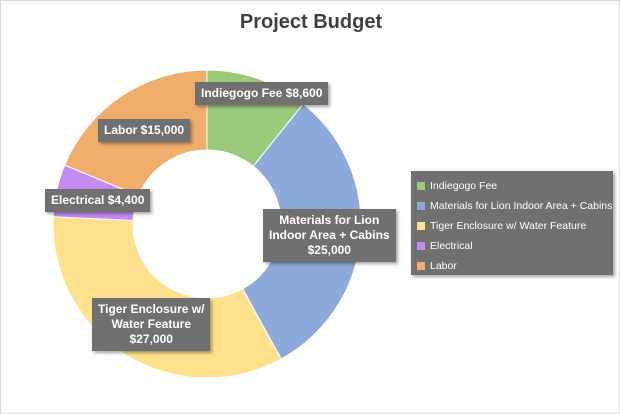 Image resolution: width=620 pixels, height=414 pixels. What do you see at coordinates (329, 220) in the screenshot?
I see `data-label-line: Materials for Lion` at bounding box center [329, 220].